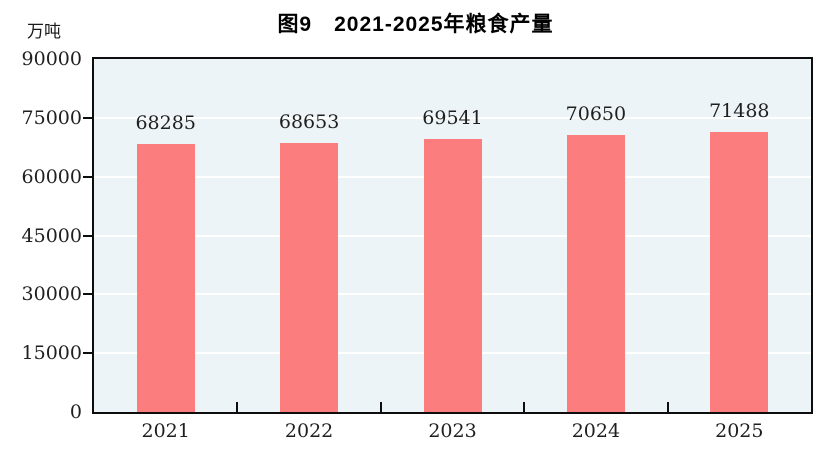  I want to click on y-axis-tick-label: 75000, so click(51, 117).